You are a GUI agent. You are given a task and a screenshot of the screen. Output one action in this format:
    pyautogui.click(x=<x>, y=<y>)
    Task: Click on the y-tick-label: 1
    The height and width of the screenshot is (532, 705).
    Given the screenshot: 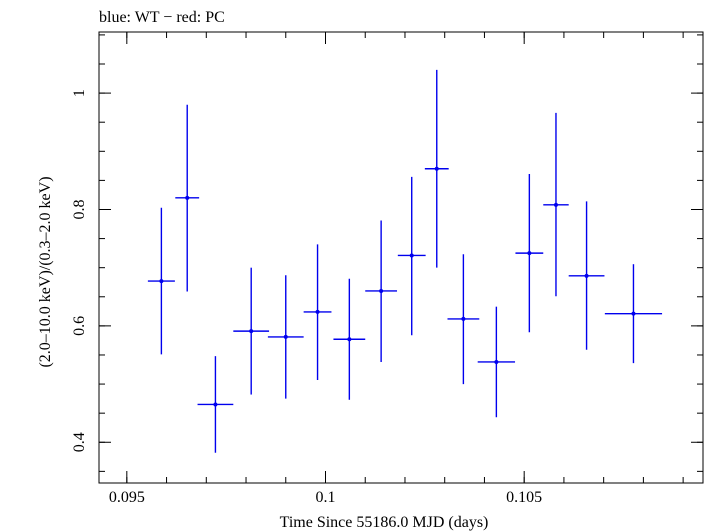 What is the action you would take?
    pyautogui.click(x=79, y=93)
    